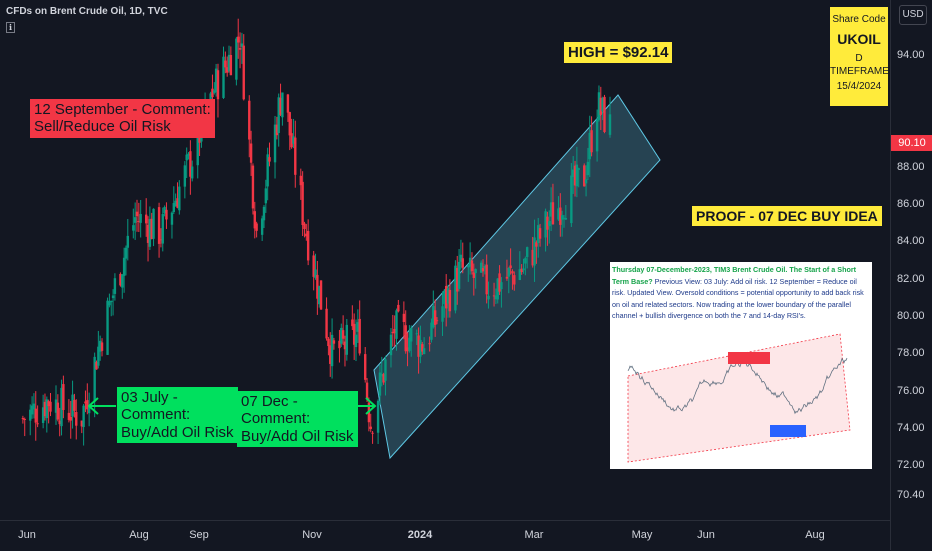  I want to click on y-tick-label: 80.00, so click(911, 316).